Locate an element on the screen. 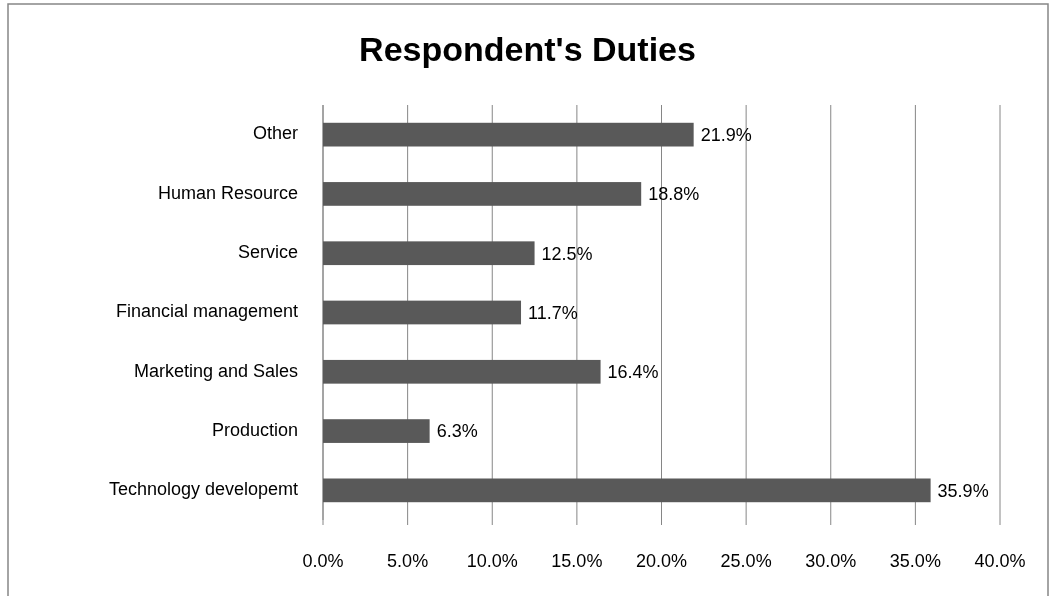 This screenshot has height=596, width=1055. y-tick-label: Technology developemt is located at coordinates (203, 489).